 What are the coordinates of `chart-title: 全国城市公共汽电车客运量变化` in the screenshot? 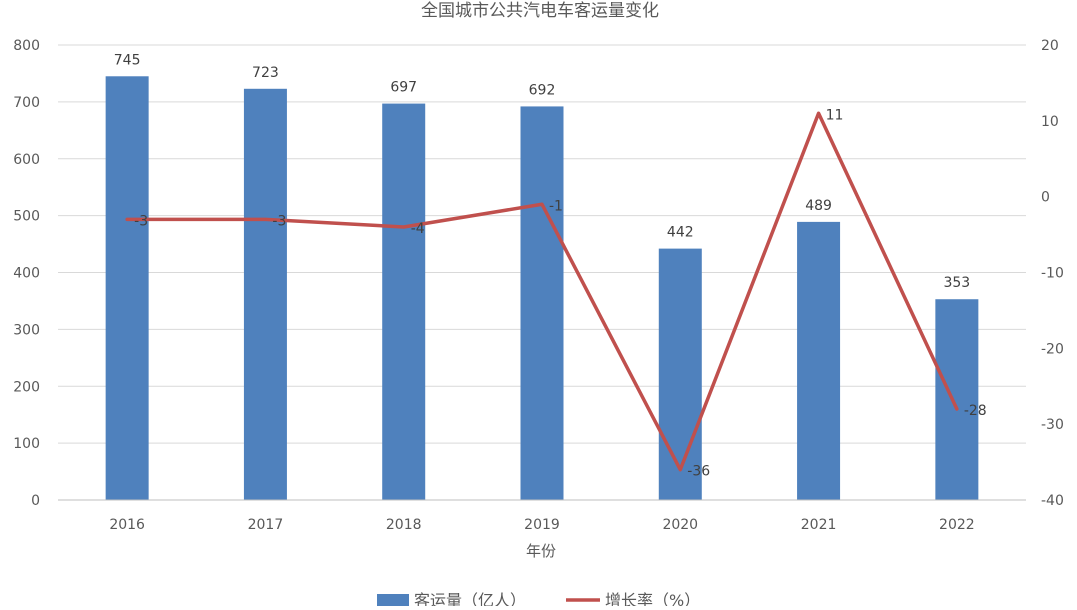 It's located at (540, 11).